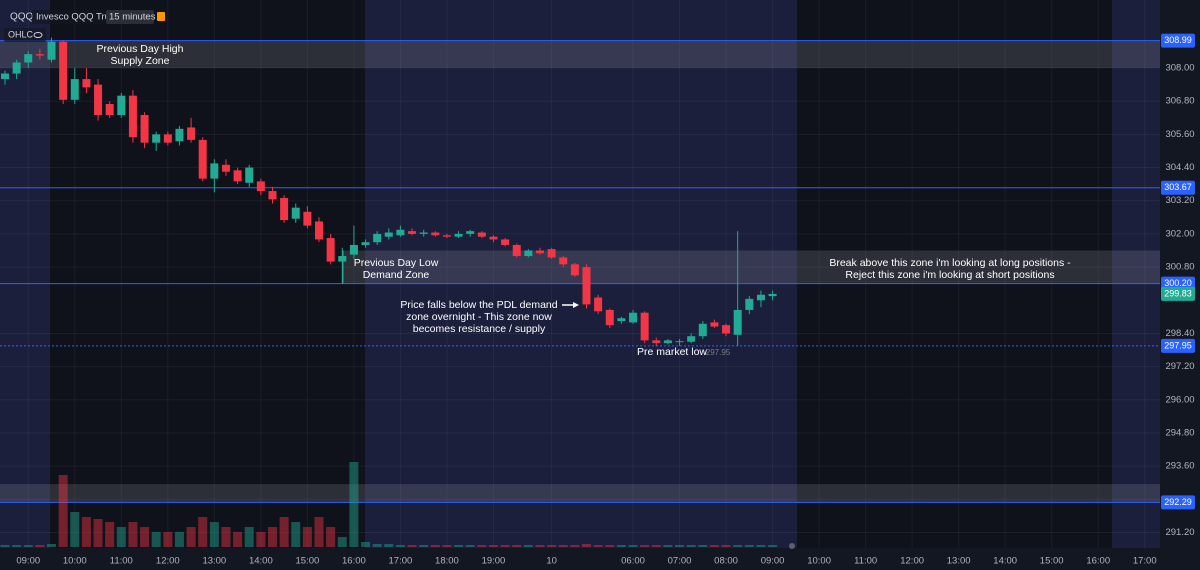  I want to click on level-label: 297.95, so click(1178, 345).